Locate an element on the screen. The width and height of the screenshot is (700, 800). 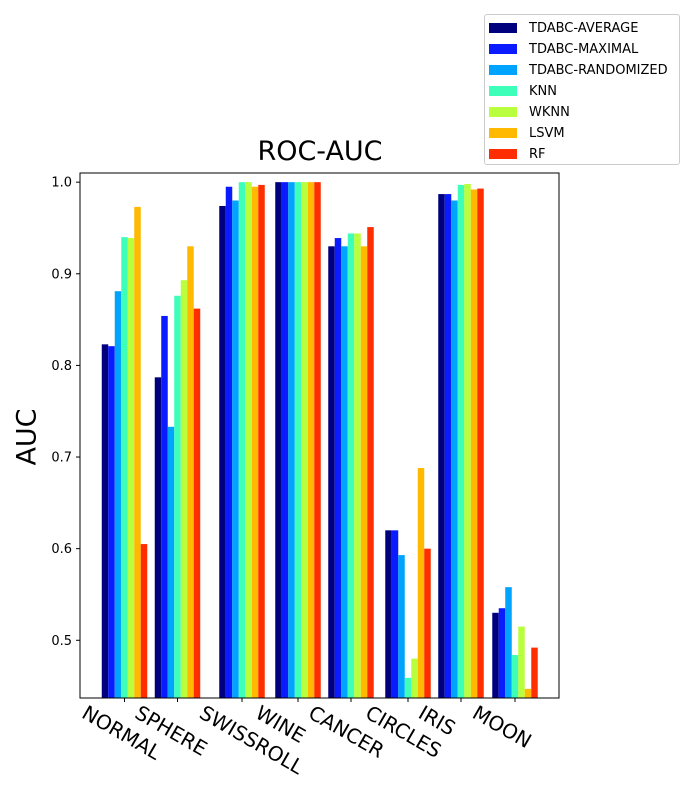
bar-circles-rf is located at coordinates (427, 623).